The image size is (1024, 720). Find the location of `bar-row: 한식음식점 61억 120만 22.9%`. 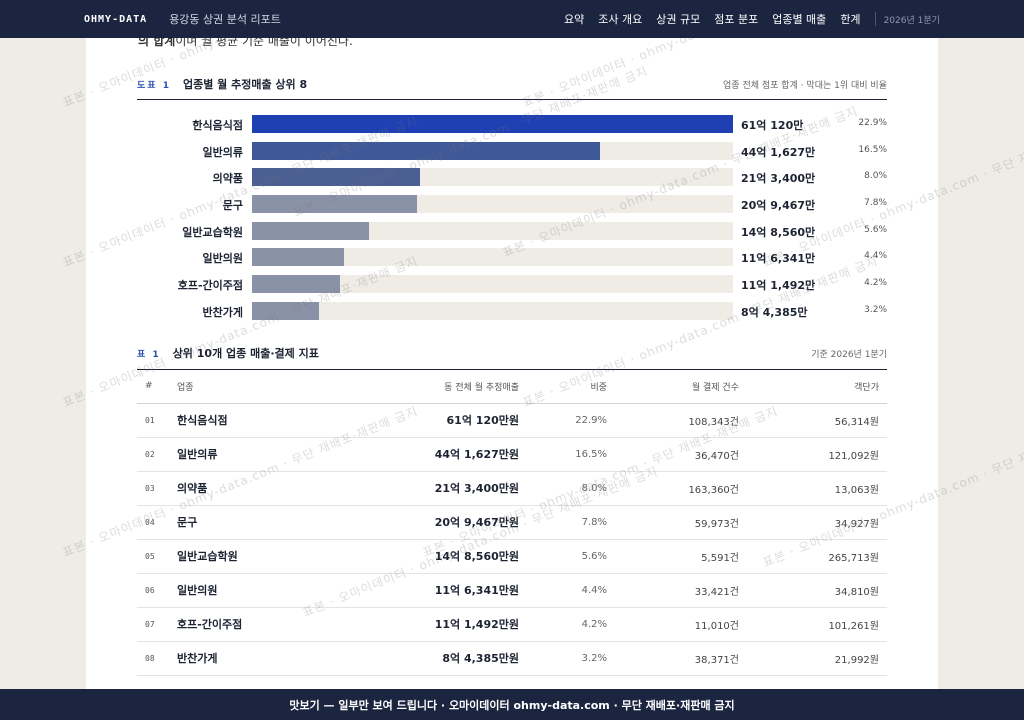

bar-row: 한식음식점 61억 120만 22.9% is located at coordinates (512, 125).